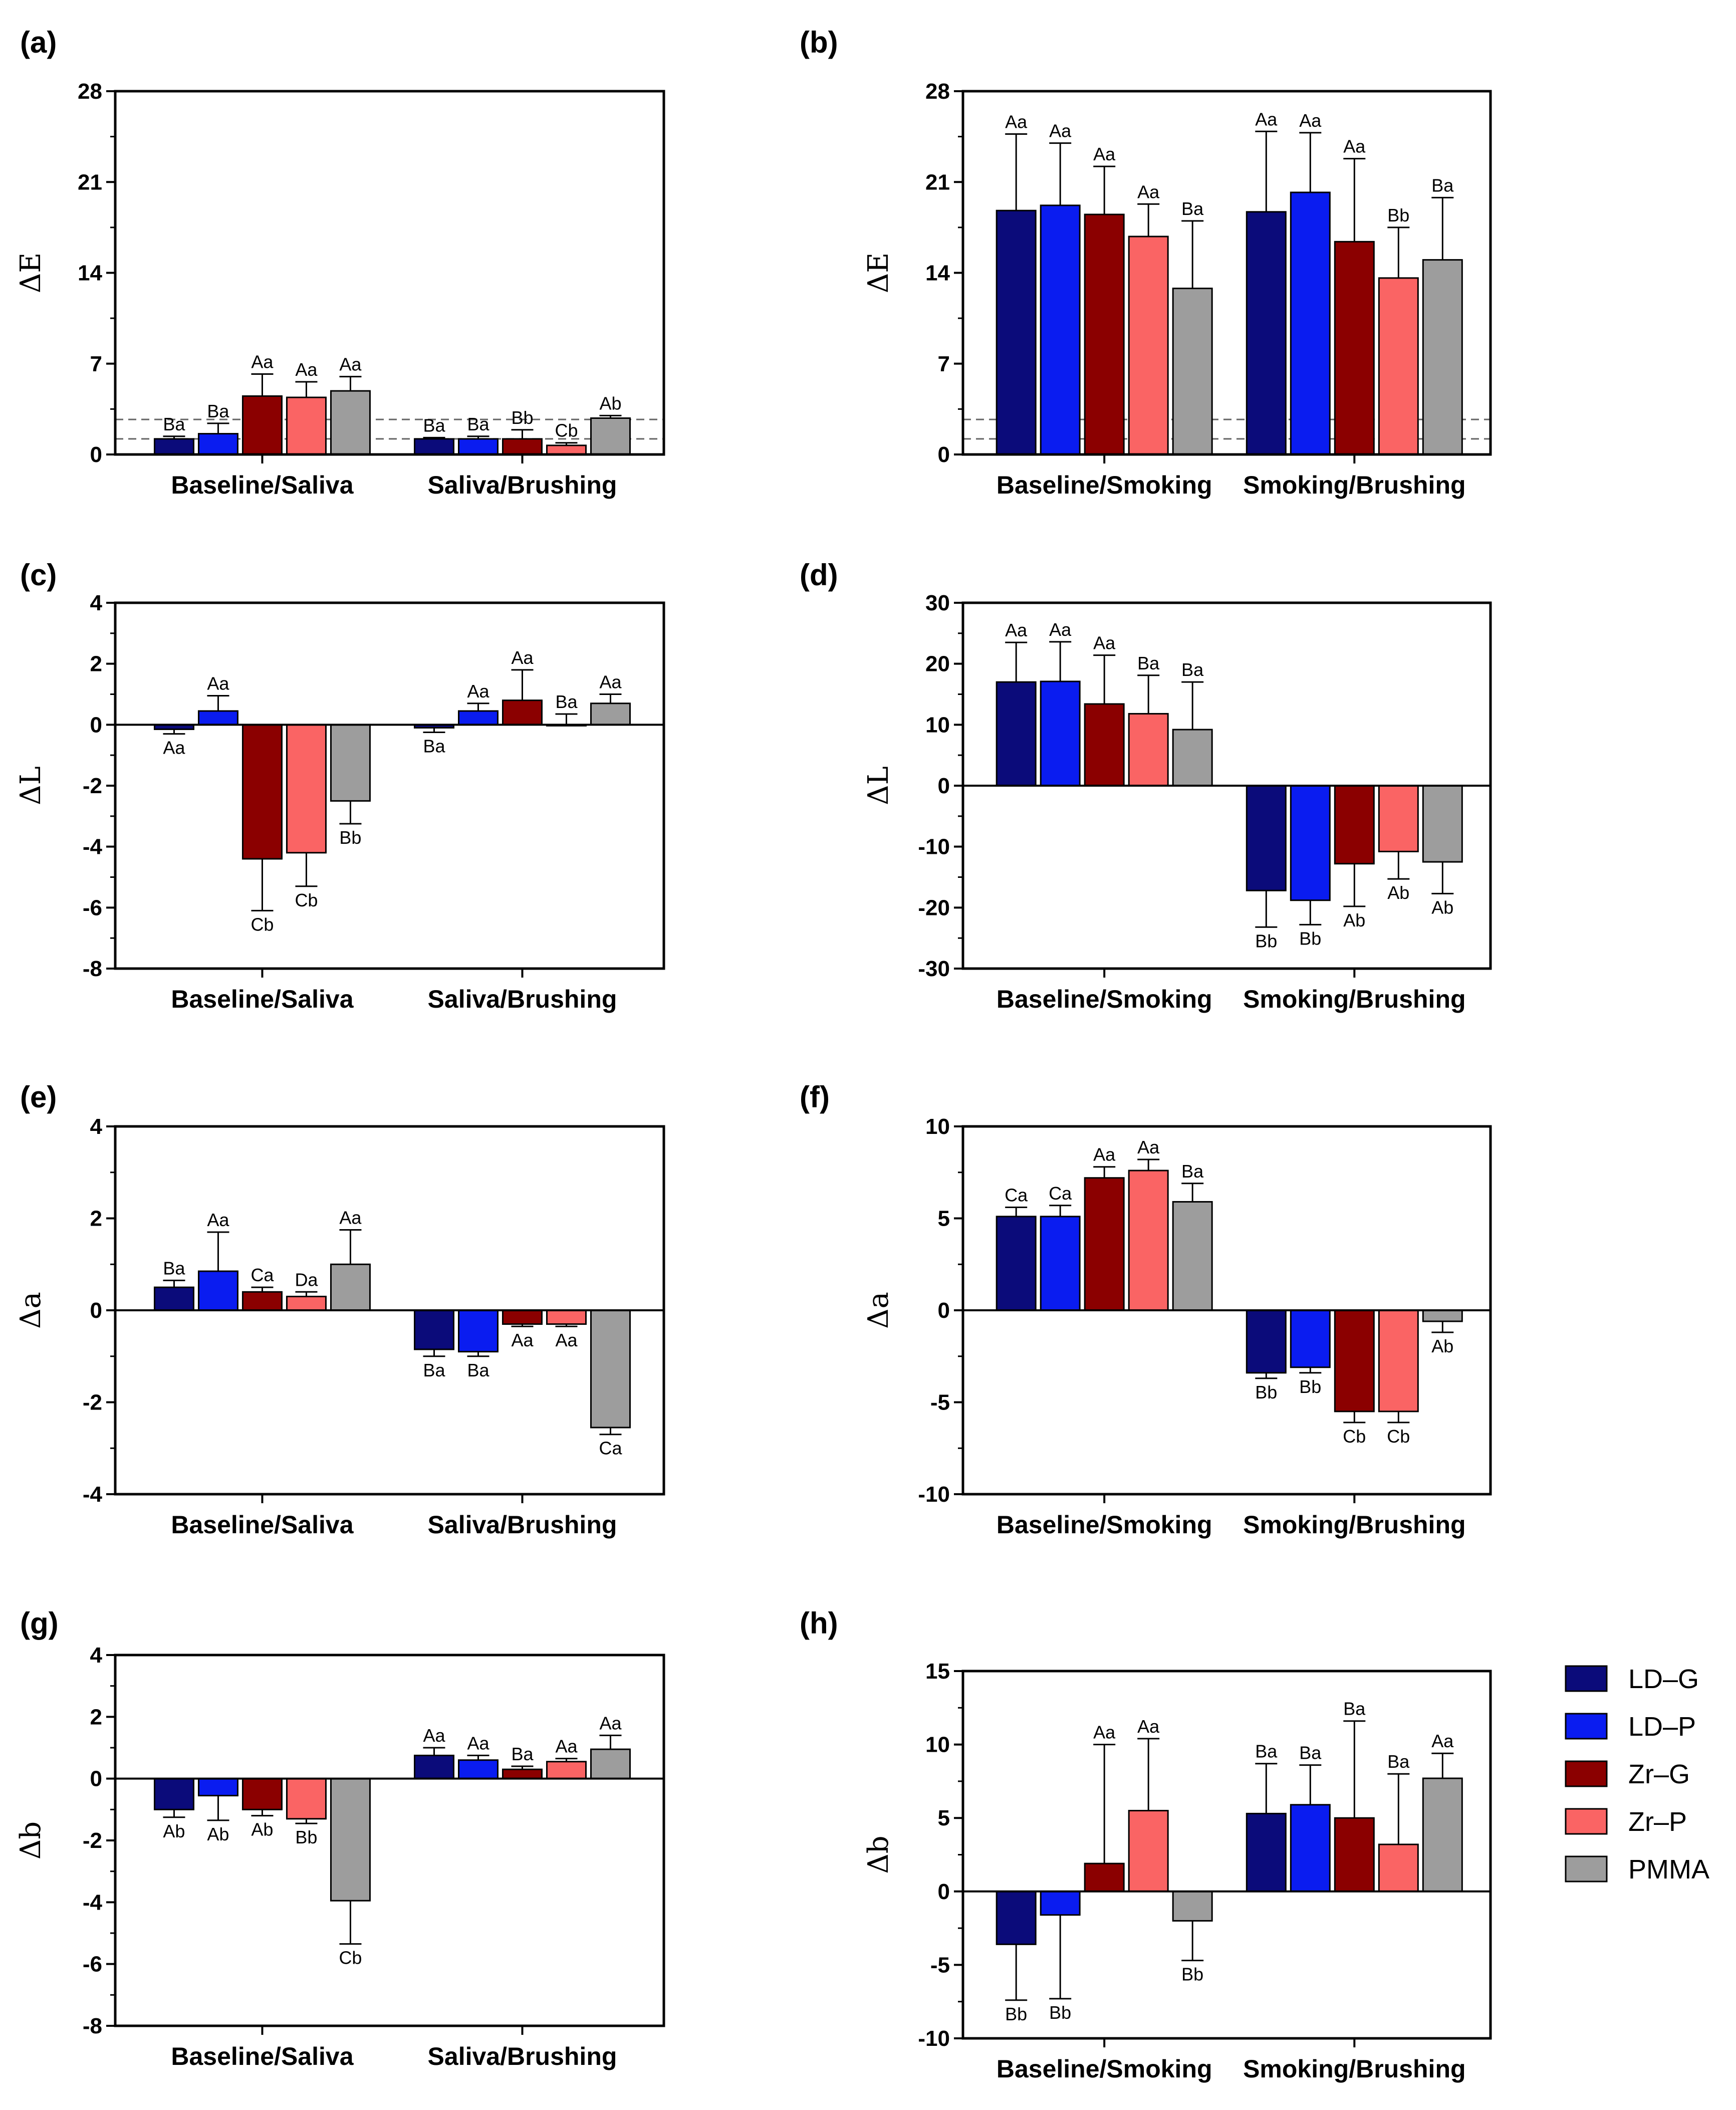 The image size is (1736, 2110). I want to click on significance-label-b-pmma-1: Ba, so click(1442, 185).